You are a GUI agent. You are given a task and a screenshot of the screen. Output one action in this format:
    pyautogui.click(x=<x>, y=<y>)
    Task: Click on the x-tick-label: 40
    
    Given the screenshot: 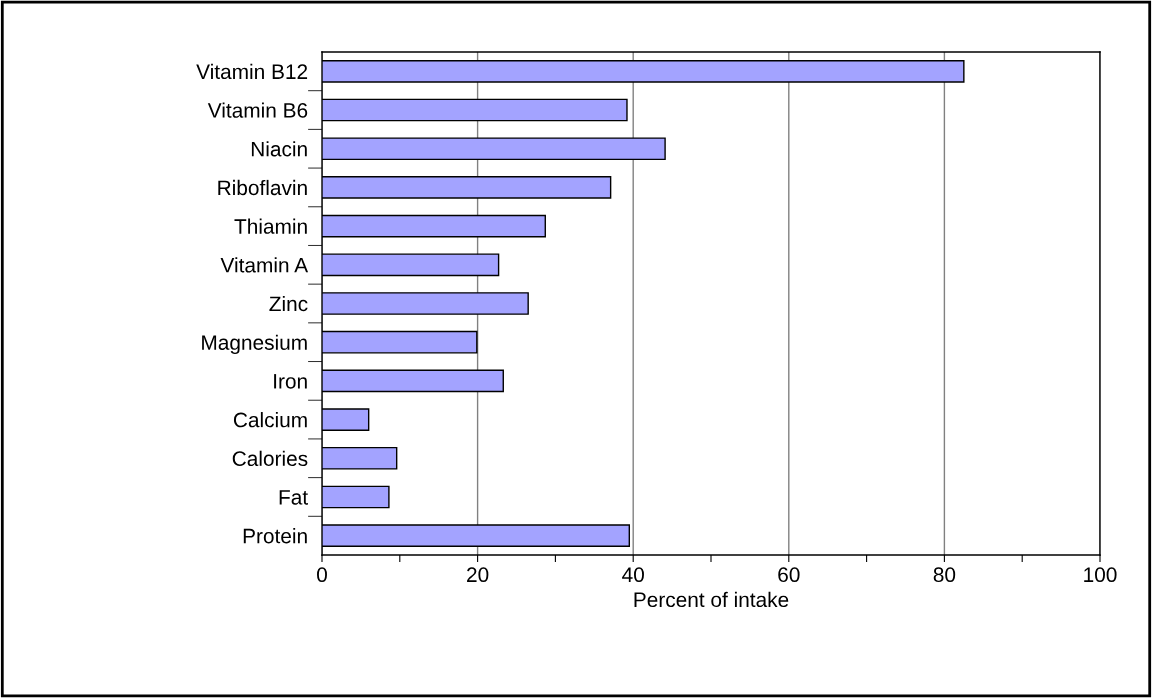 What is the action you would take?
    pyautogui.click(x=633, y=575)
    